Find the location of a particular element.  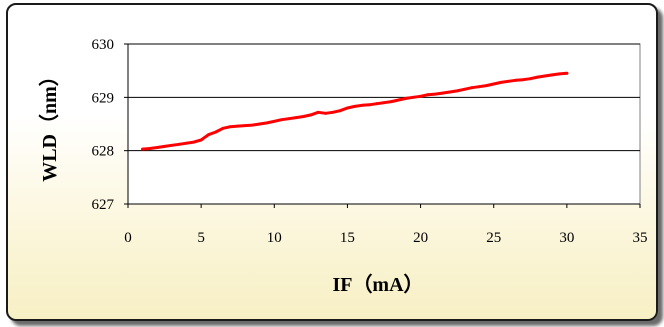

x-tick-label-20: 20 is located at coordinates (420, 238).